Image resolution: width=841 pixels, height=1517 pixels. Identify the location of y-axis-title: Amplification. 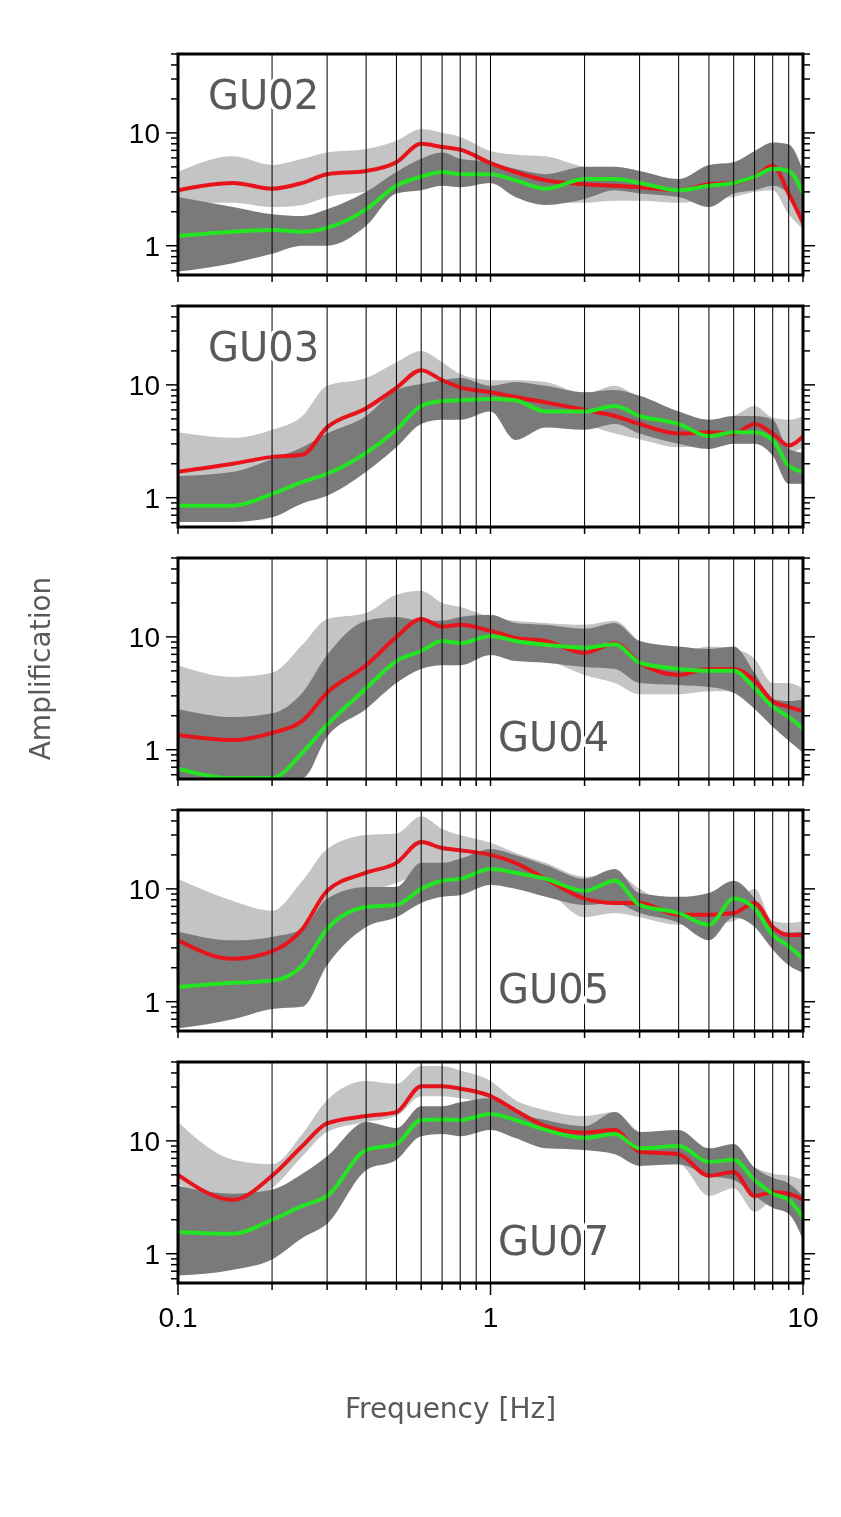
(40, 668).